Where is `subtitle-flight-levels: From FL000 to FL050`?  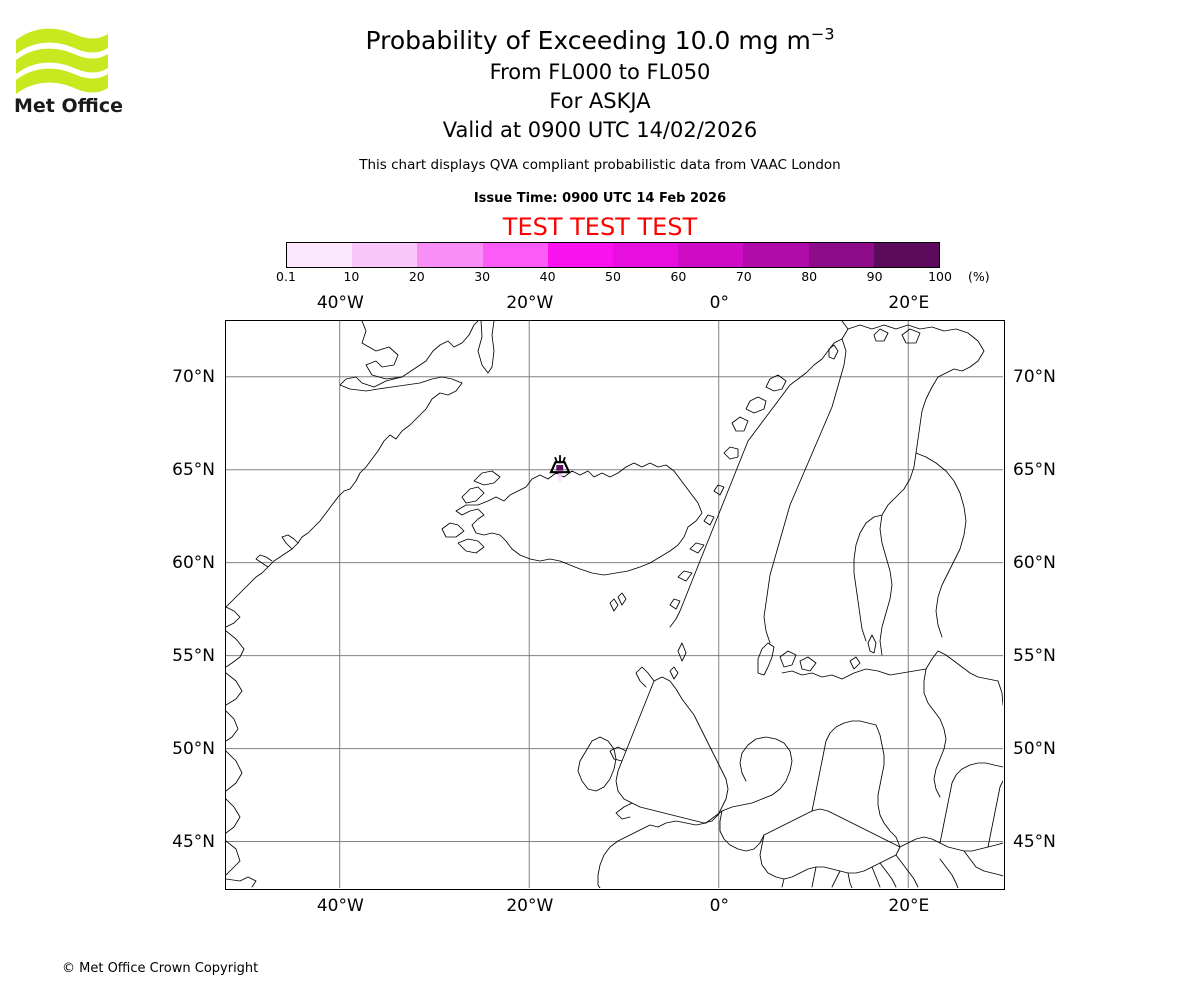 subtitle-flight-levels: From FL000 to FL050 is located at coordinates (600, 72).